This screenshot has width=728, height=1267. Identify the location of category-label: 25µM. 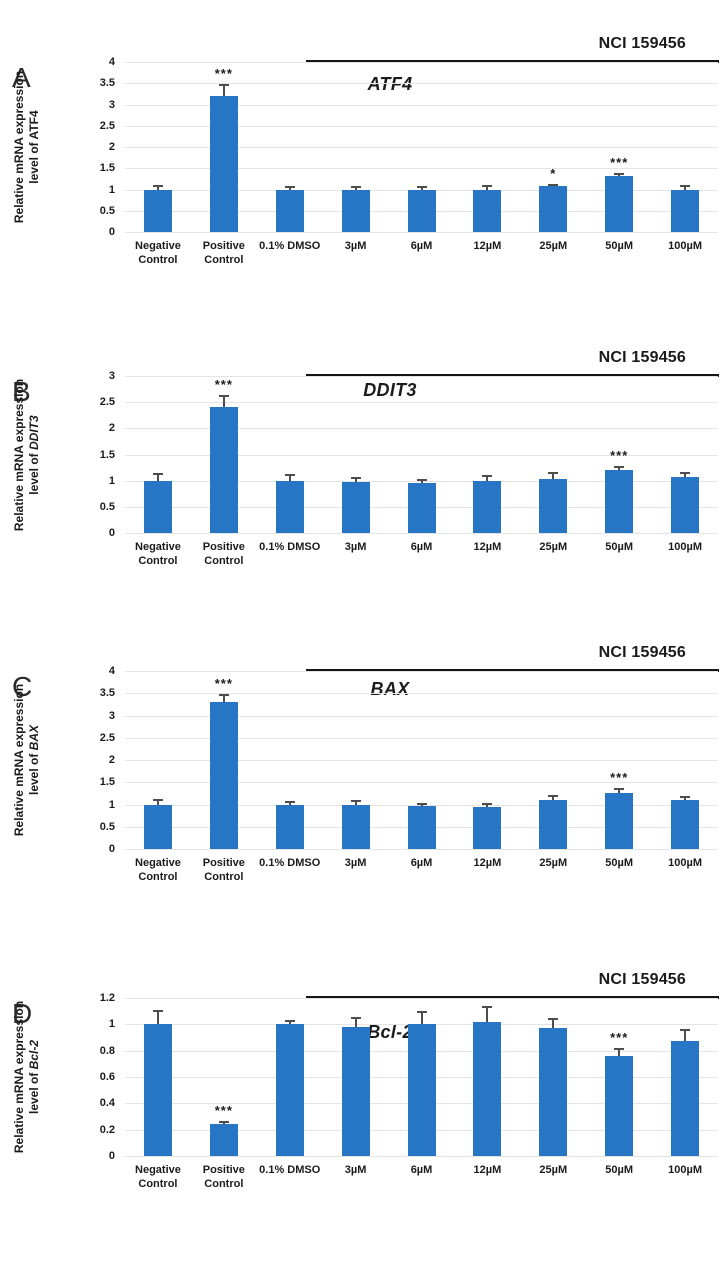
(553, 863).